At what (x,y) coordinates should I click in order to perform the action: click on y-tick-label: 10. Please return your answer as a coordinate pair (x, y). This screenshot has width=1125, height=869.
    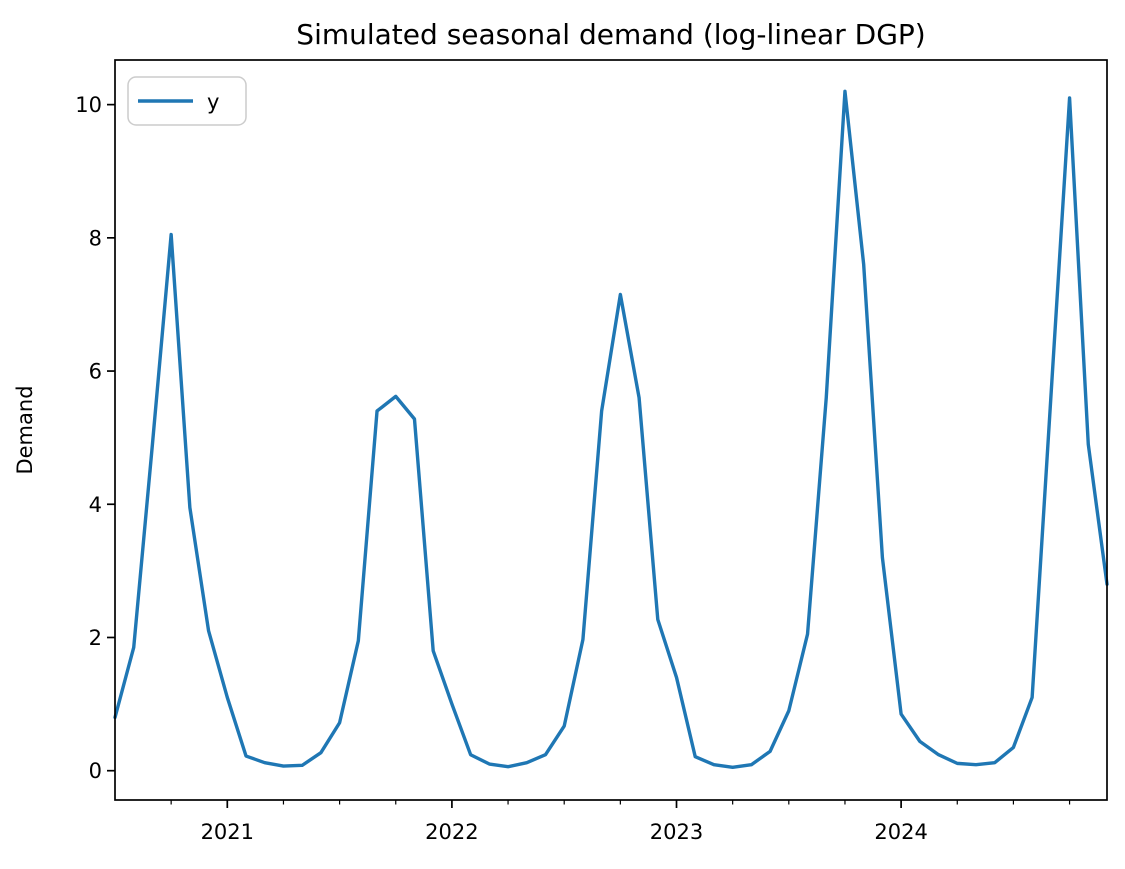
    Looking at the image, I should click on (88, 105).